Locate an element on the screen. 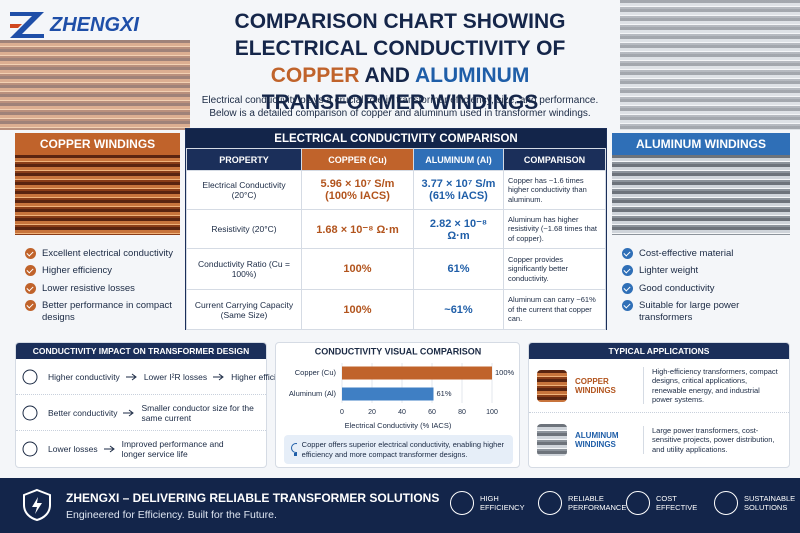 The image size is (800, 533). table-cell: Conductivity Ratio (Cu = 100%) is located at coordinates (244, 269).